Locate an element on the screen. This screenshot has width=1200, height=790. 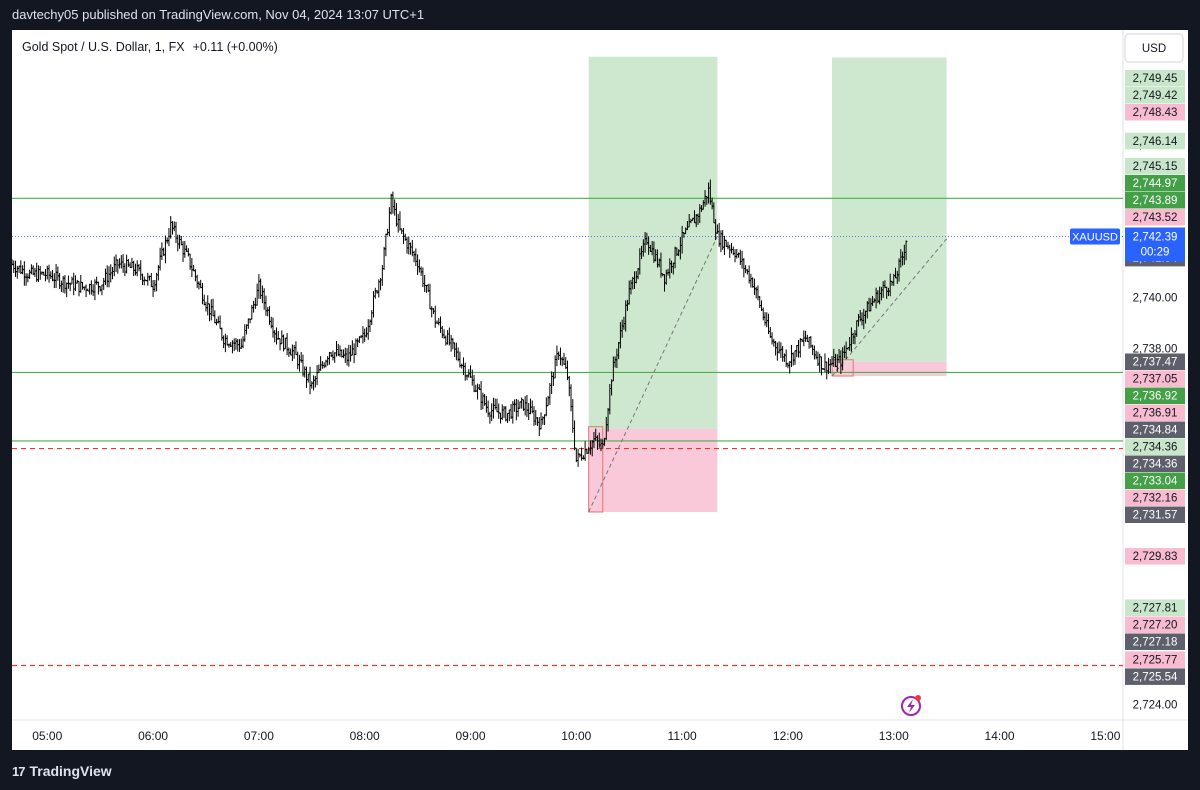
alert-icon is located at coordinates (911, 705).